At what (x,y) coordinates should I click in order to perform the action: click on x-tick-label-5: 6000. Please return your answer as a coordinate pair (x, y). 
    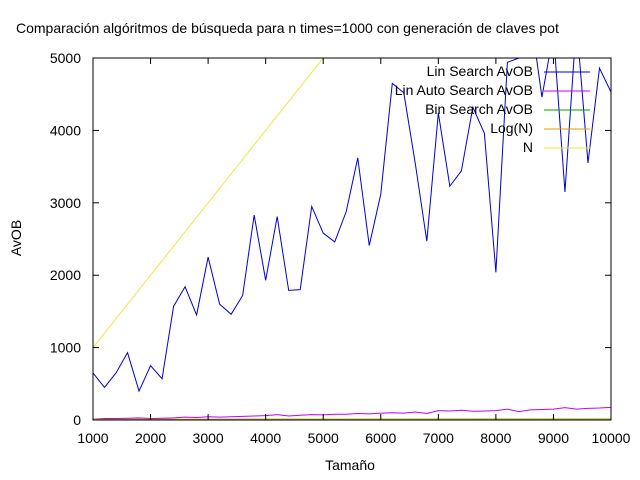
    Looking at the image, I should click on (380, 438).